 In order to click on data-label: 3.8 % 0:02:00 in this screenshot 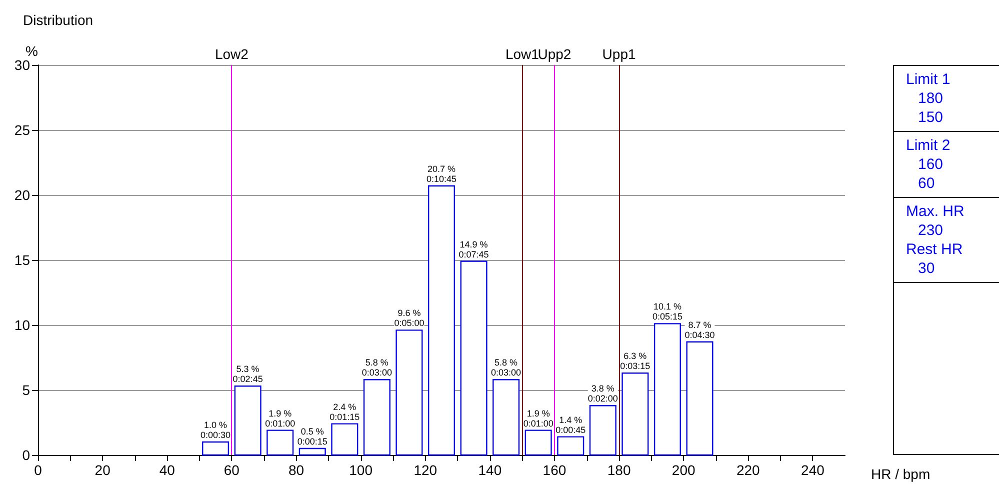, I will do `click(603, 394)`.